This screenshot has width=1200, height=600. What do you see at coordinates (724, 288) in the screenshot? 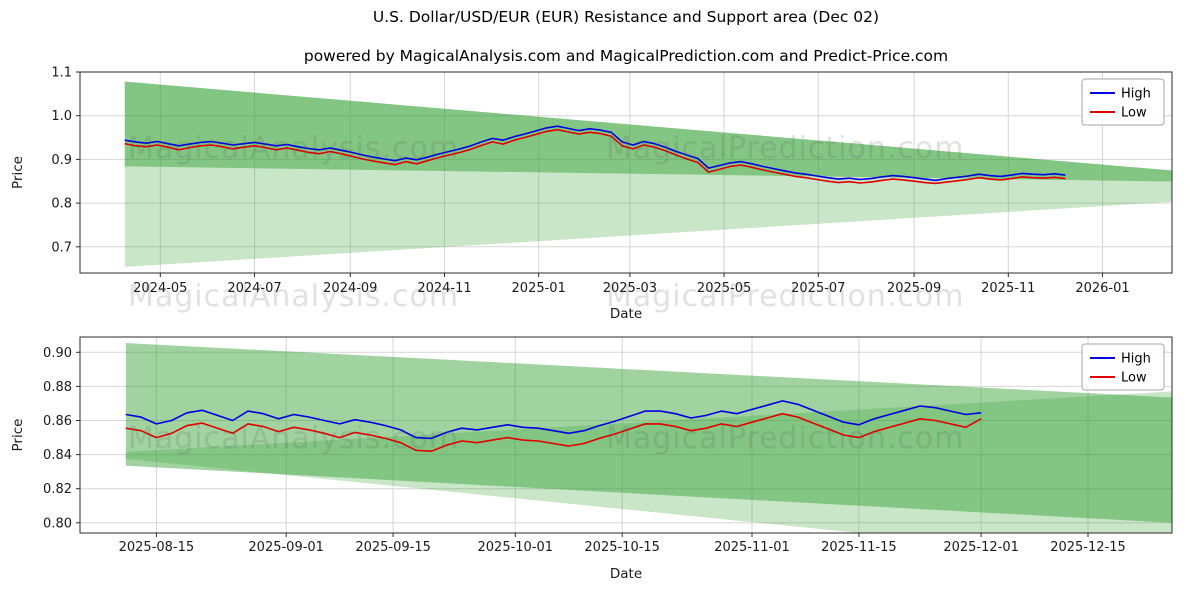
I see `x-tick-label: 2025-05` at bounding box center [724, 288].